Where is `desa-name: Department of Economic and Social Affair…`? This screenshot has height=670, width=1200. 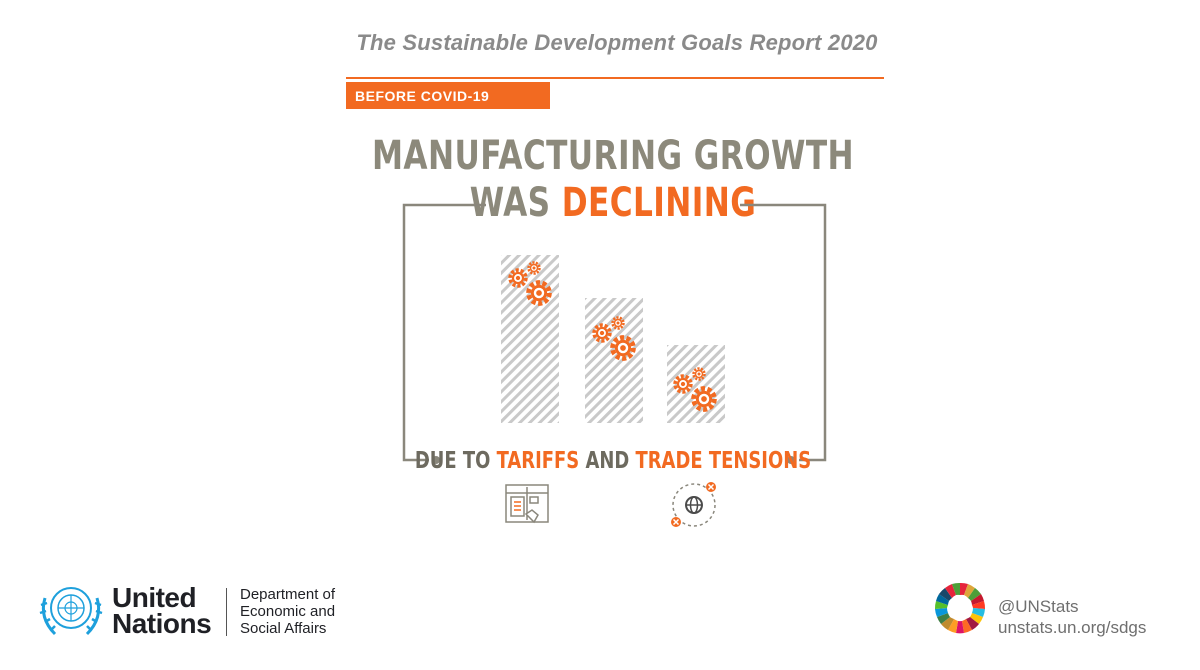
desa-name: Department of Economic and Social Affair… is located at coordinates (287, 611).